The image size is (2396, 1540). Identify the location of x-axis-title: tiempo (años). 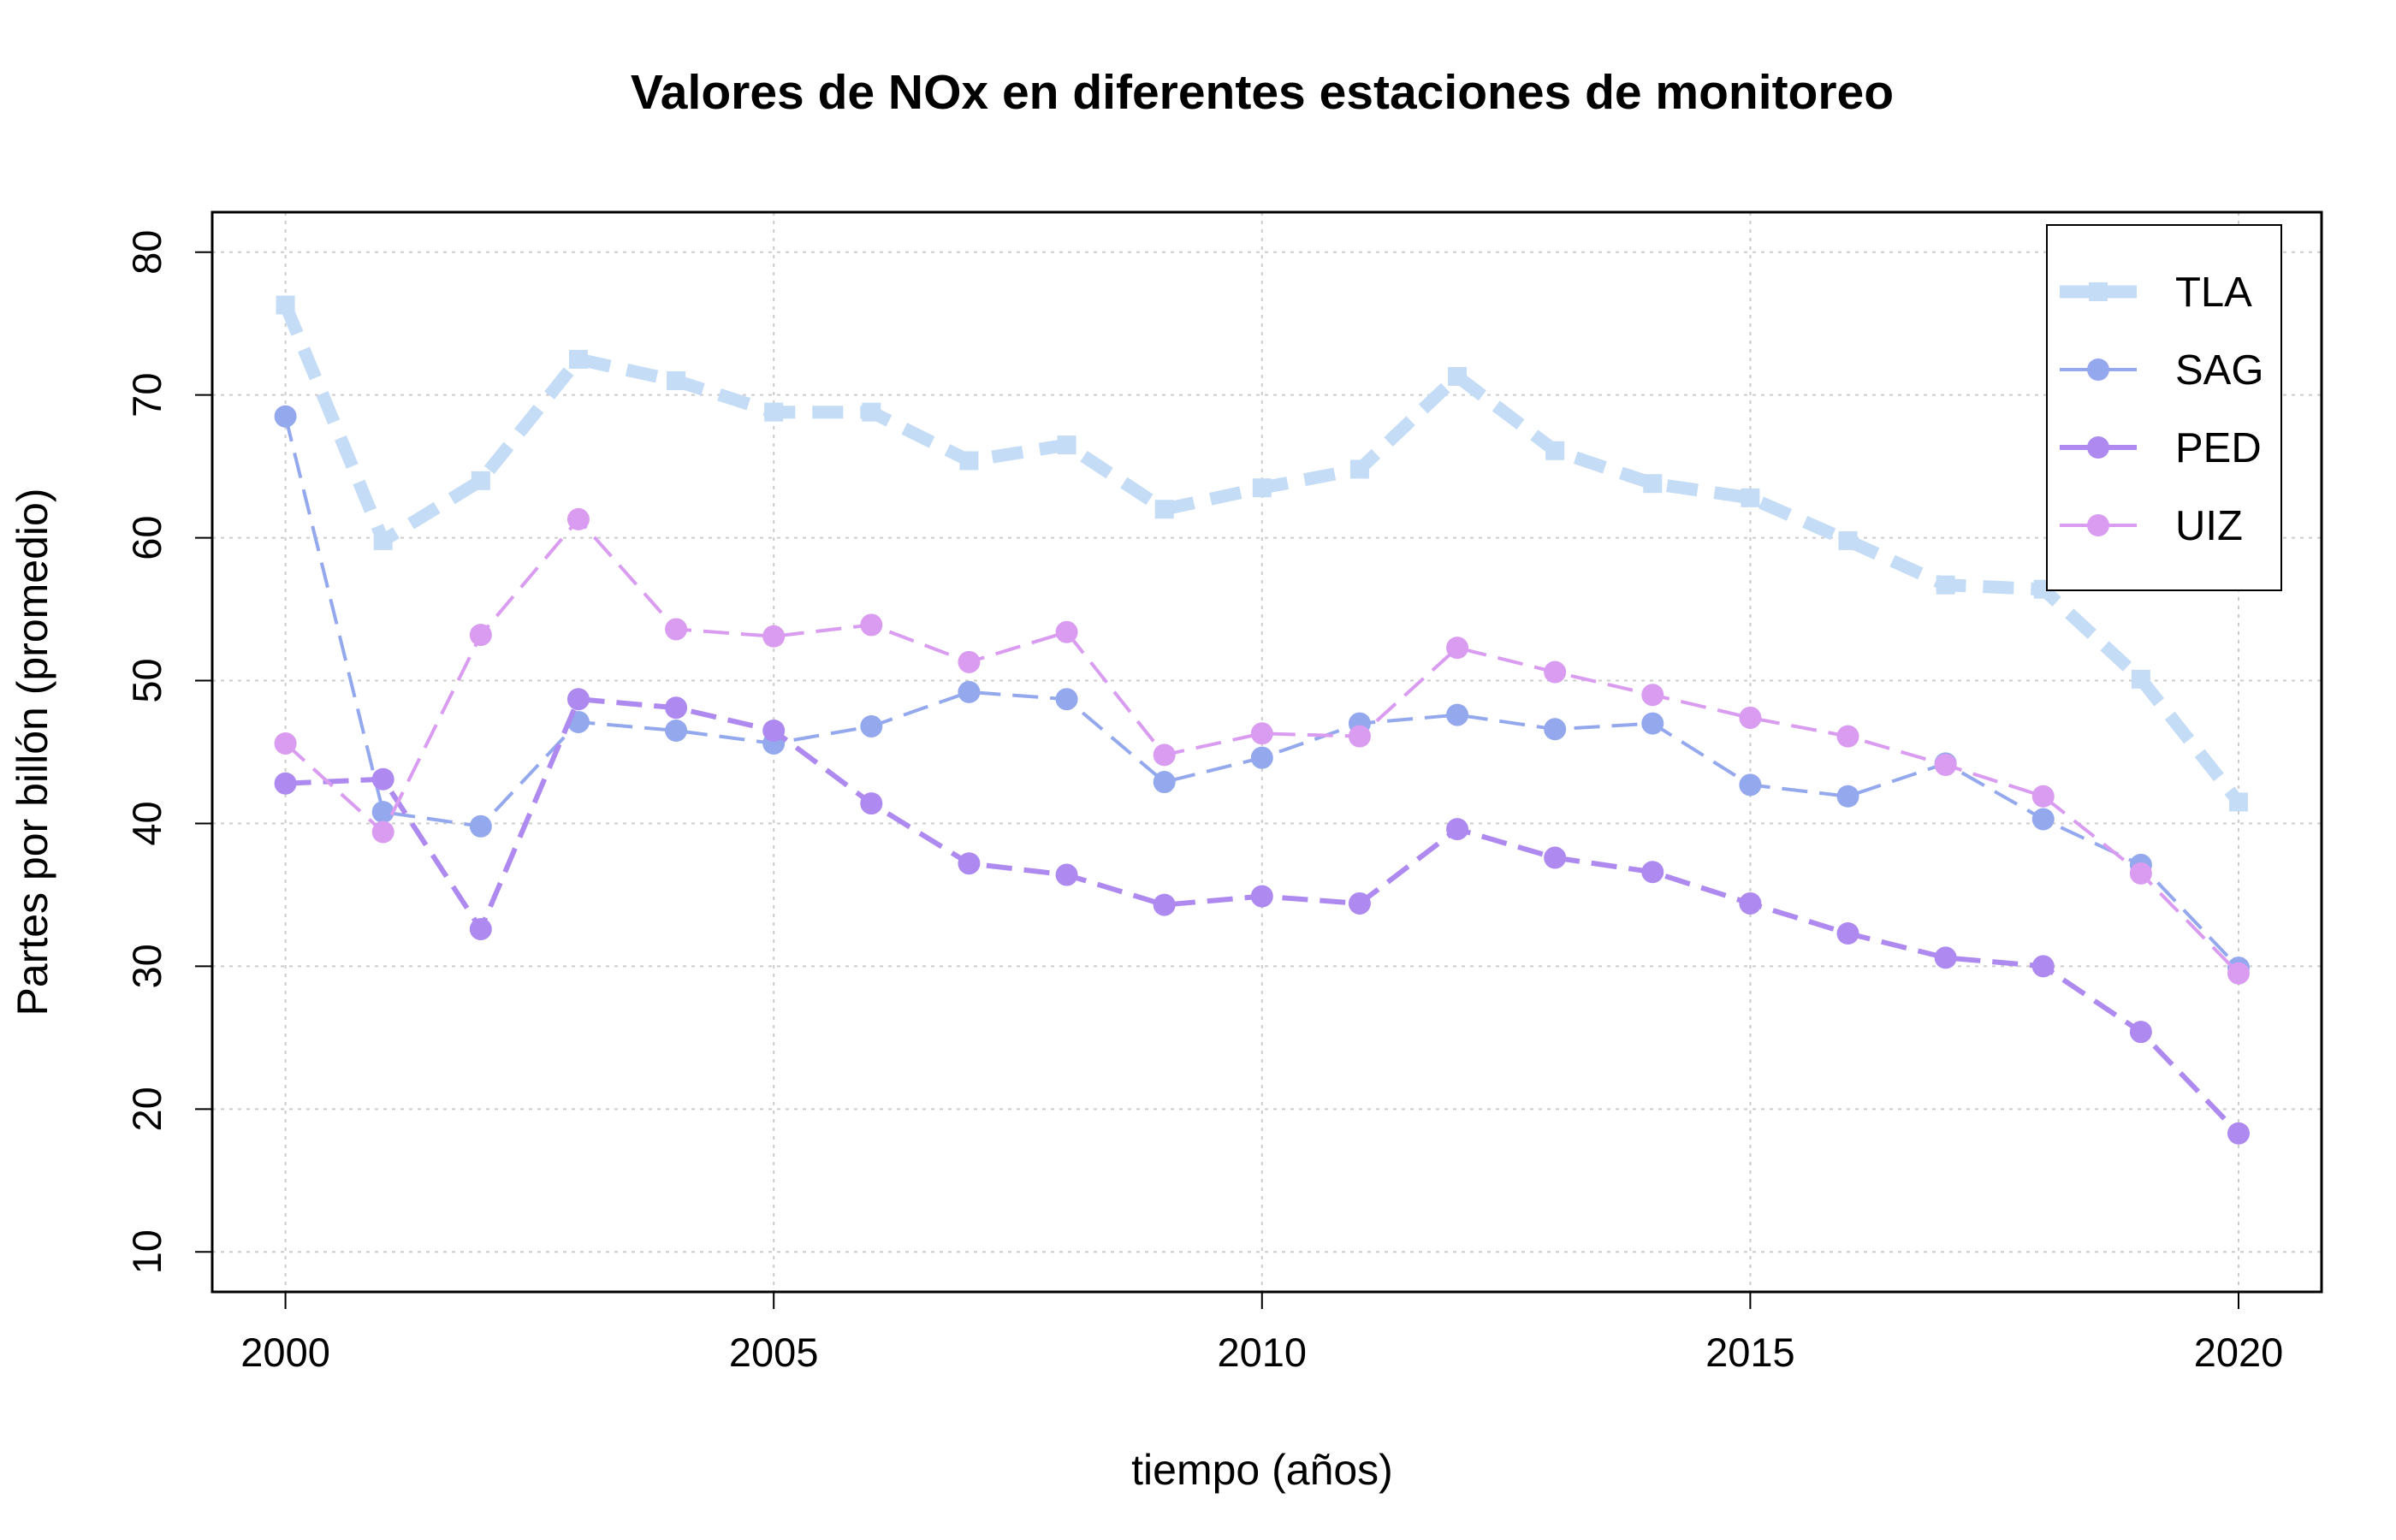
(1262, 1470).